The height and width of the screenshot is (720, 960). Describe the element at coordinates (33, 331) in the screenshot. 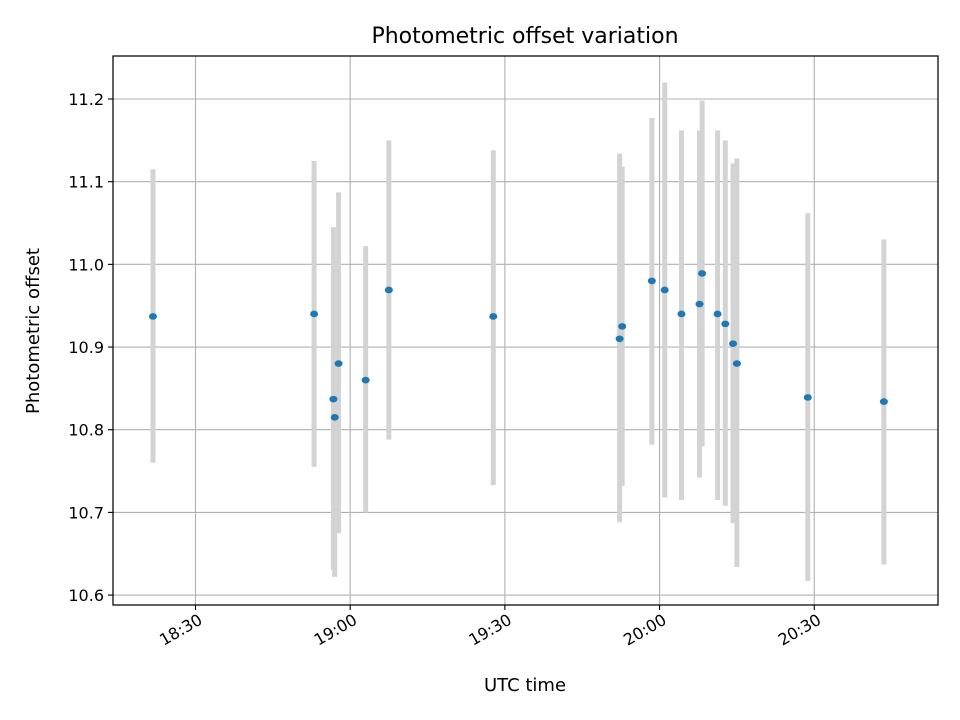

I see `y-axis-label: Photometric offset` at that location.